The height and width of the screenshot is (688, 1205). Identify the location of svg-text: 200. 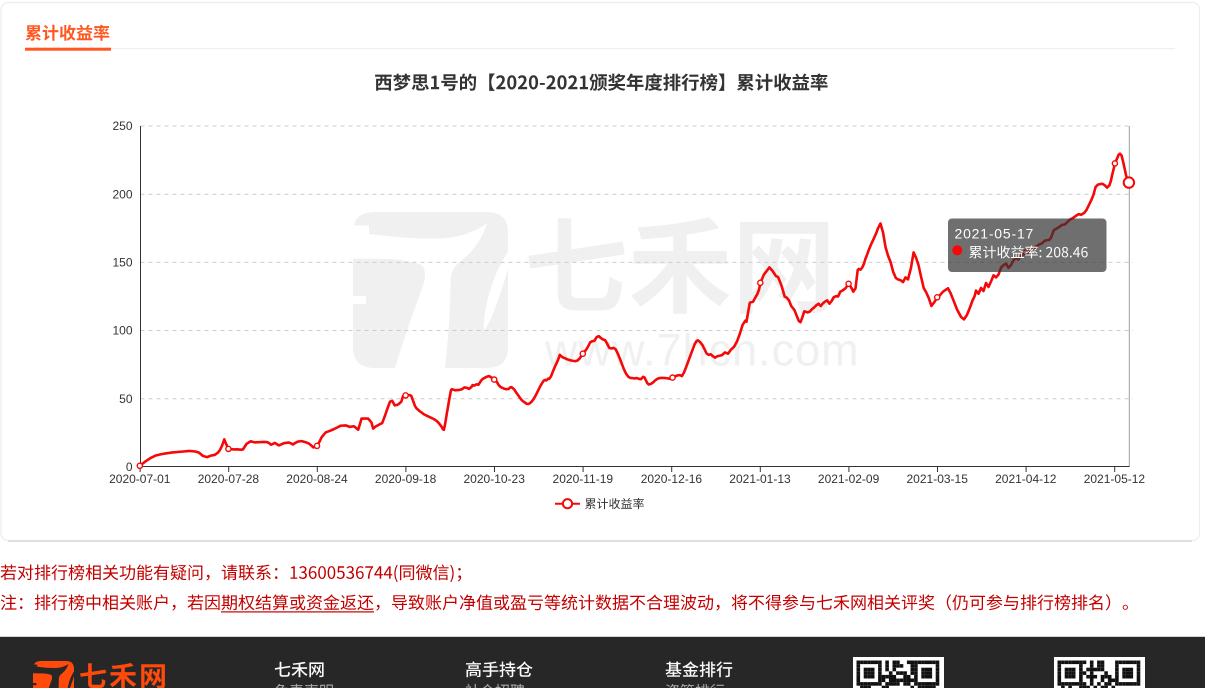
(122, 194).